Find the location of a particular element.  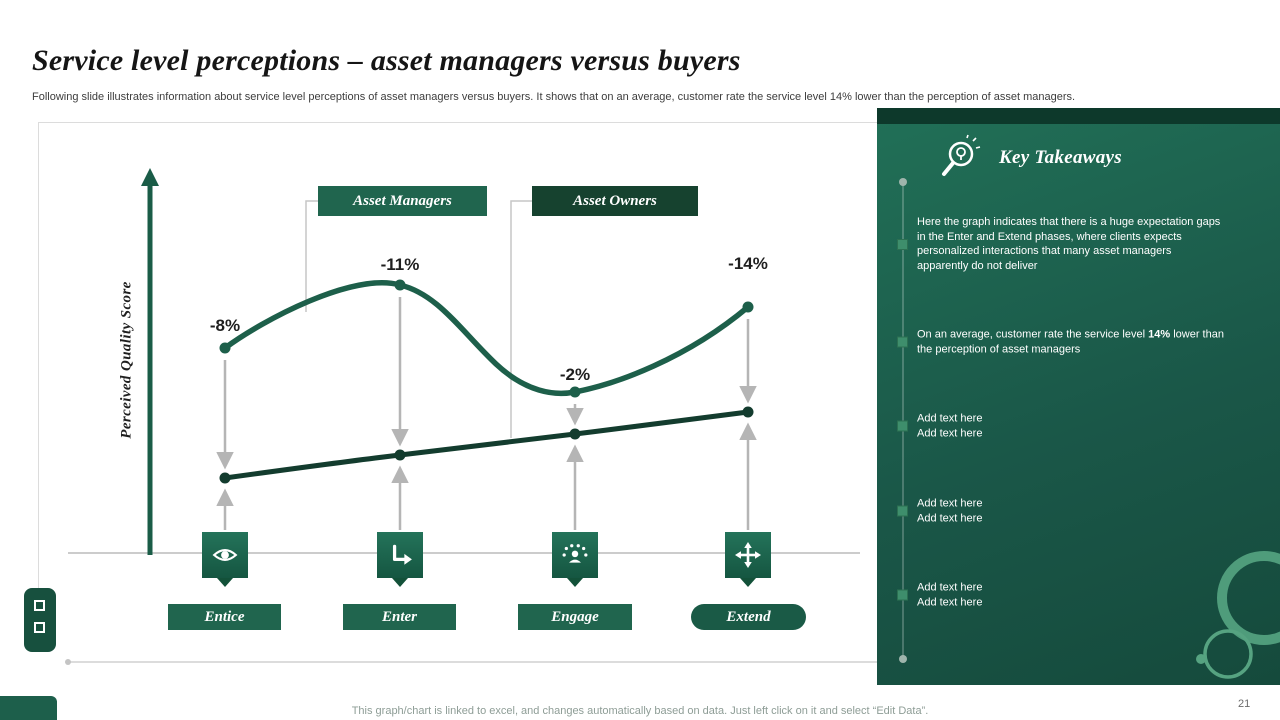

phase-label-entice: Entice is located at coordinates (224, 617).